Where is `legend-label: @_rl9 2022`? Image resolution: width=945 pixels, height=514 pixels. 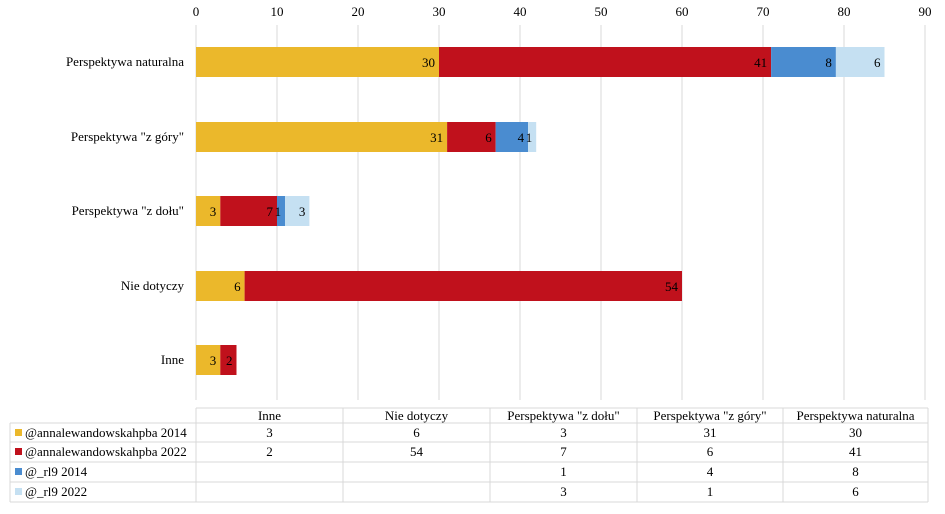 legend-label: @_rl9 2022 is located at coordinates (56, 491).